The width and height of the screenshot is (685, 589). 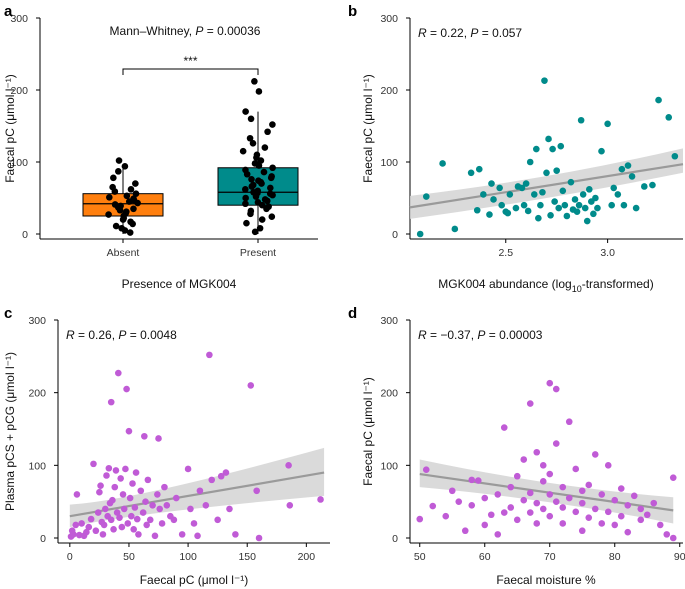 What do you see at coordinates (422, 335) in the screenshot?
I see `stat-annotation-part: R` at bounding box center [422, 335].